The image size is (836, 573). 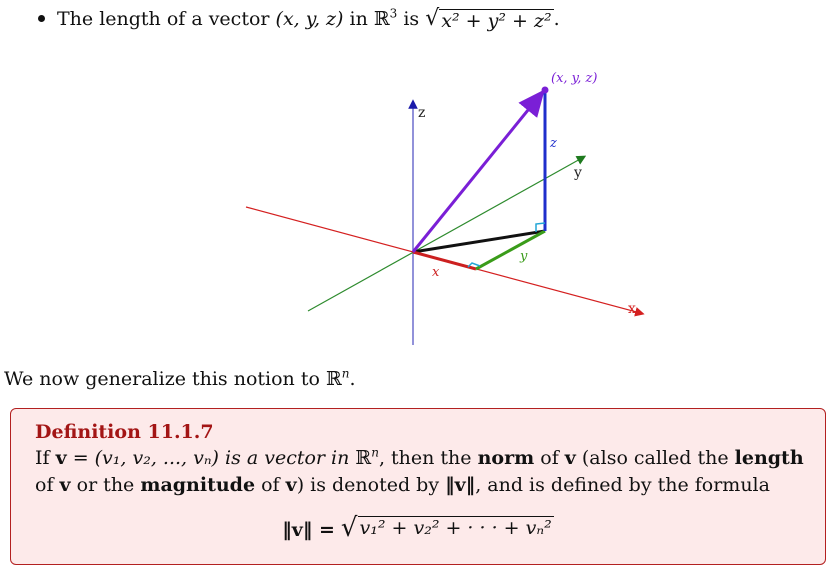 What do you see at coordinates (411, 19) in the screenshot?
I see `bullet-is: is` at bounding box center [411, 19].